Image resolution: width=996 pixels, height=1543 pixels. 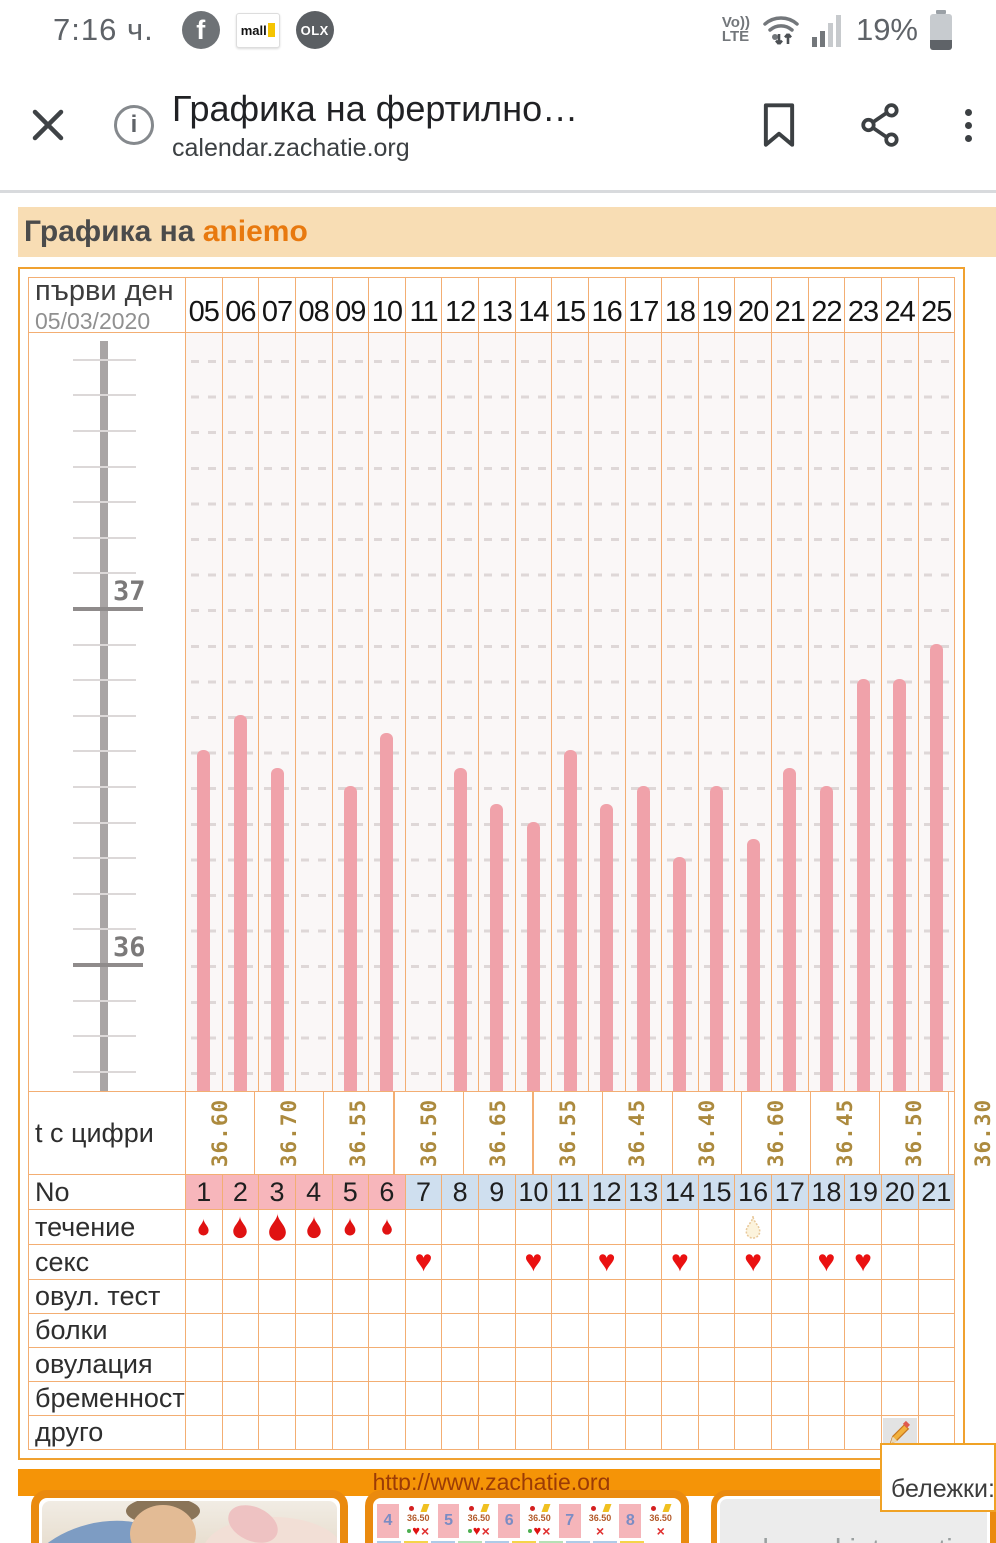 What do you see at coordinates (387, 1192) in the screenshot?
I see `cycle-day-cell: 6` at bounding box center [387, 1192].